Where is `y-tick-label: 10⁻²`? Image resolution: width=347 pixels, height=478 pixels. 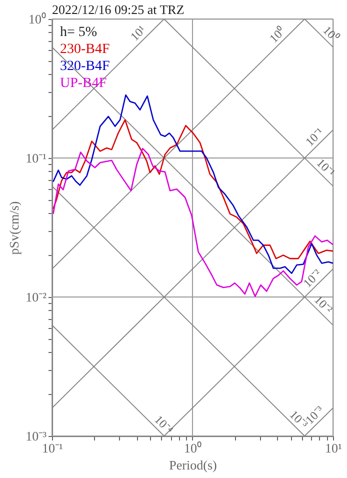 y-tick-label: 10⁻² is located at coordinates (36, 297).